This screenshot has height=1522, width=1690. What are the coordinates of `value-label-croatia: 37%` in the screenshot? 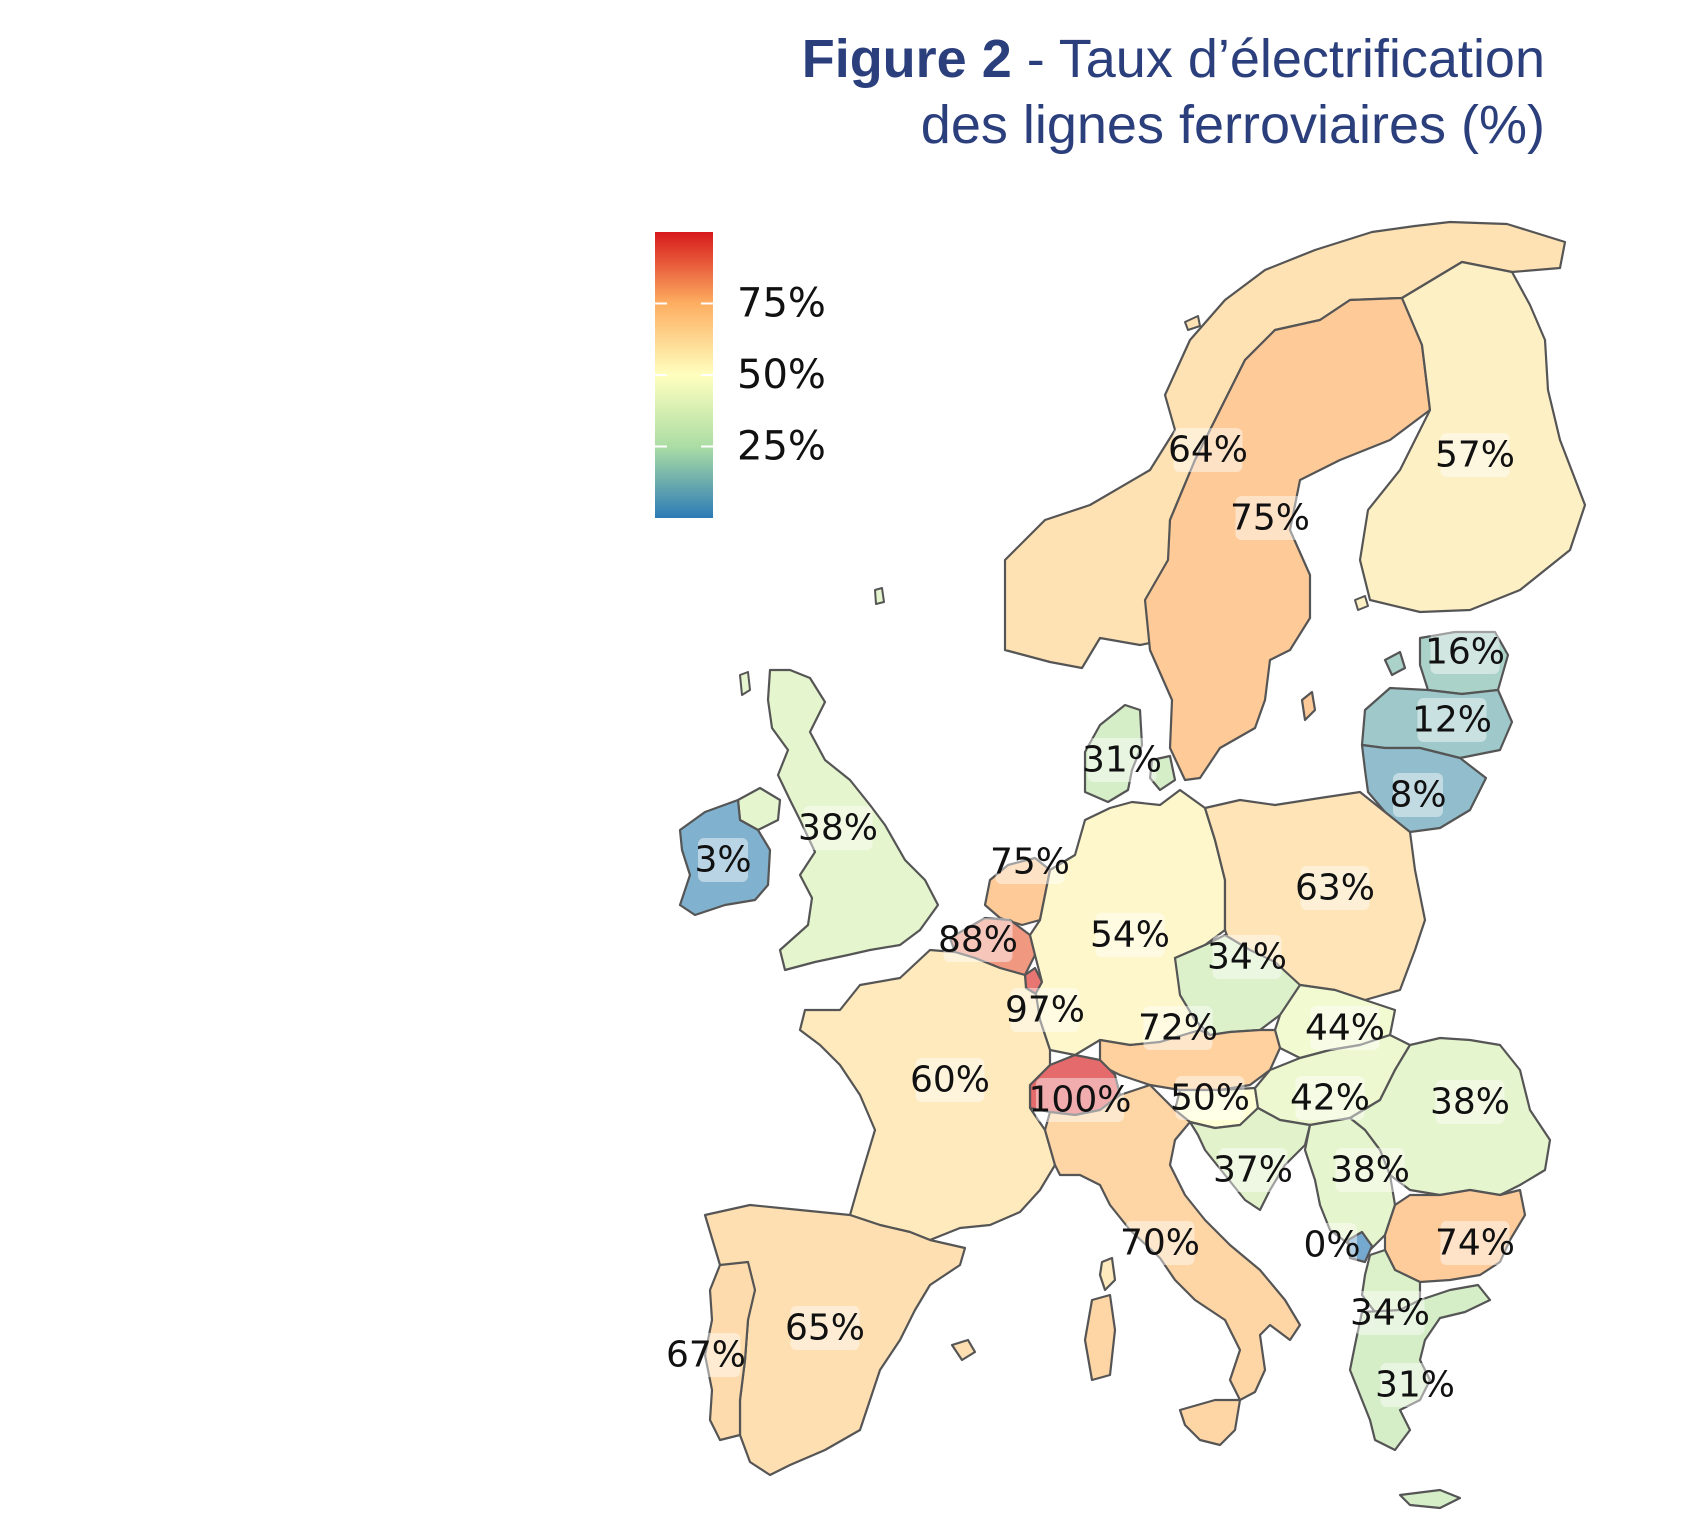 It's located at (1253, 1170).